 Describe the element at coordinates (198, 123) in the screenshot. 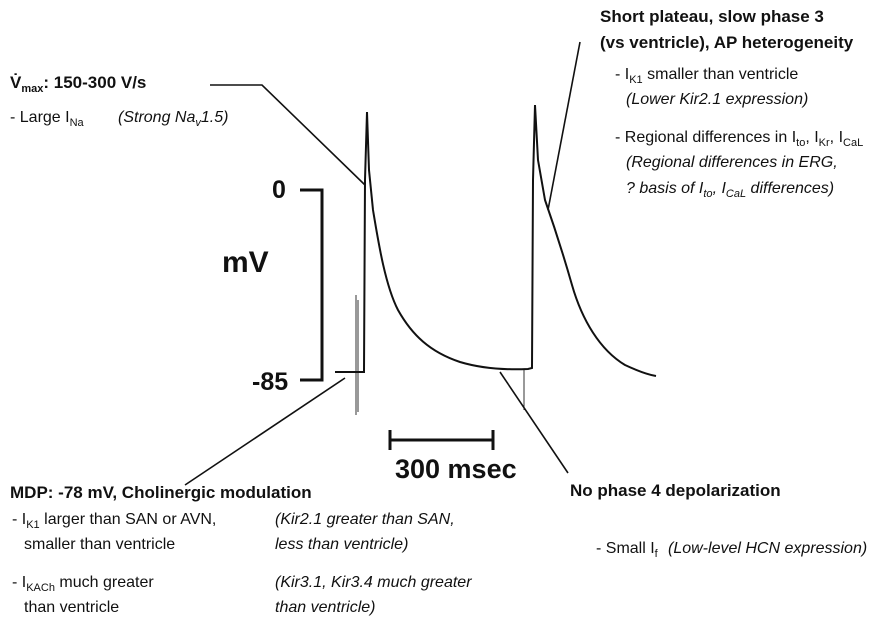

I see `subscript: v` at that location.